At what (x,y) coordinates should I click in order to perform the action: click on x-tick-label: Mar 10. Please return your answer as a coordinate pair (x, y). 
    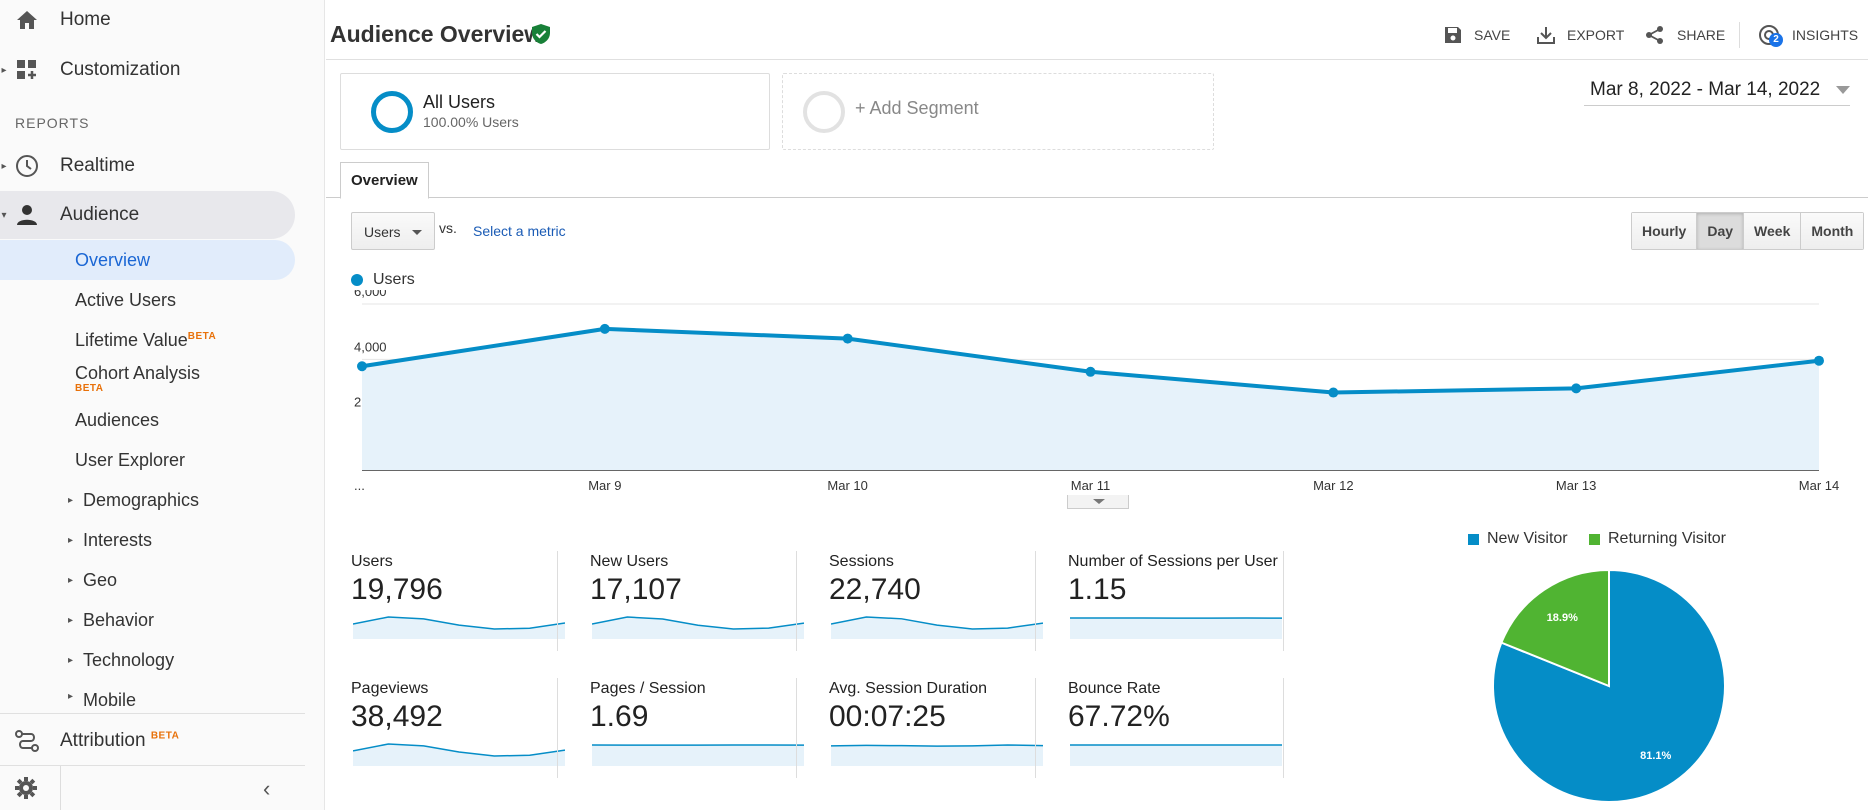
    Looking at the image, I should click on (847, 485).